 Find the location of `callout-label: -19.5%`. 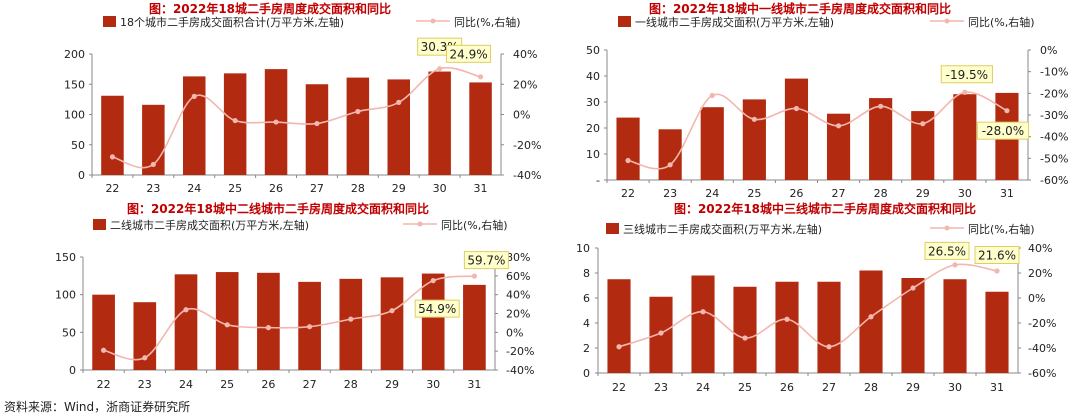

callout-label: -19.5% is located at coordinates (967, 75).